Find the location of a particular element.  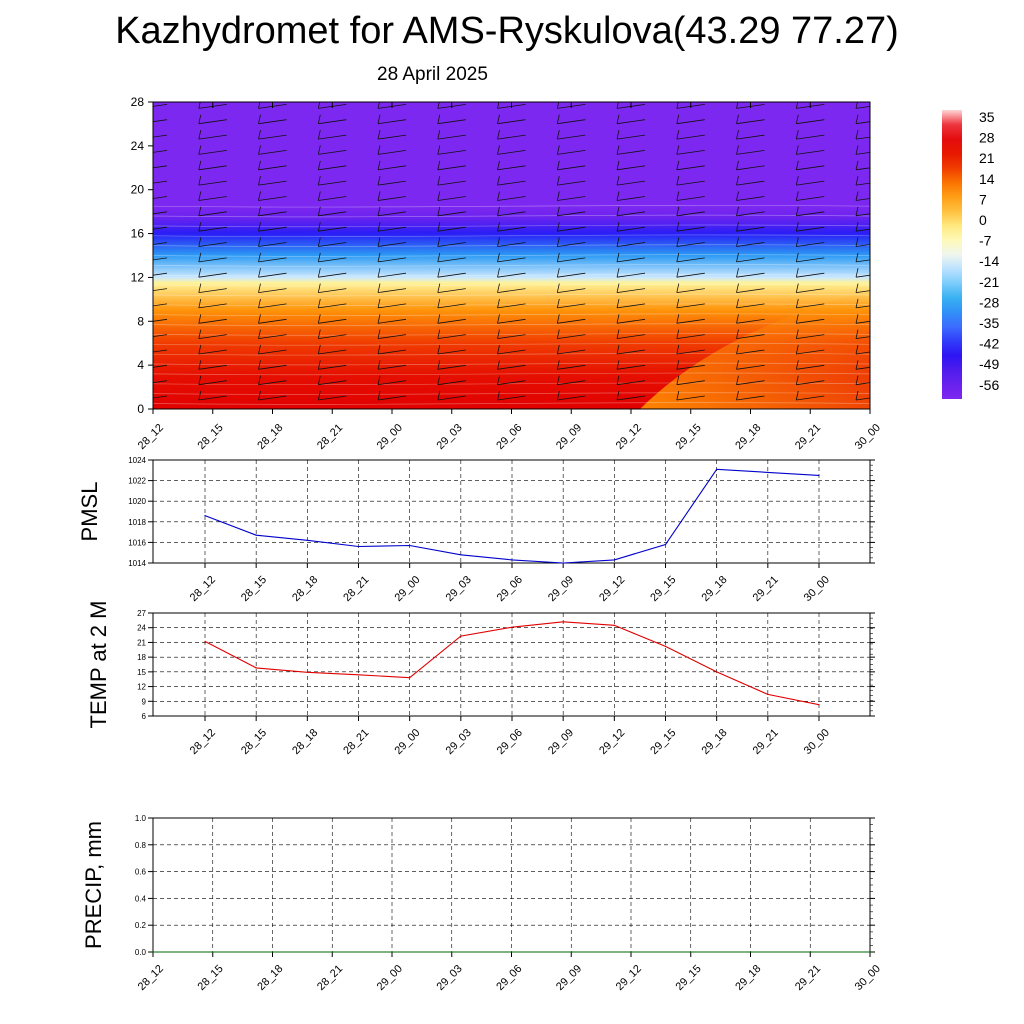

colorbar-label: -49 is located at coordinates (989, 364).